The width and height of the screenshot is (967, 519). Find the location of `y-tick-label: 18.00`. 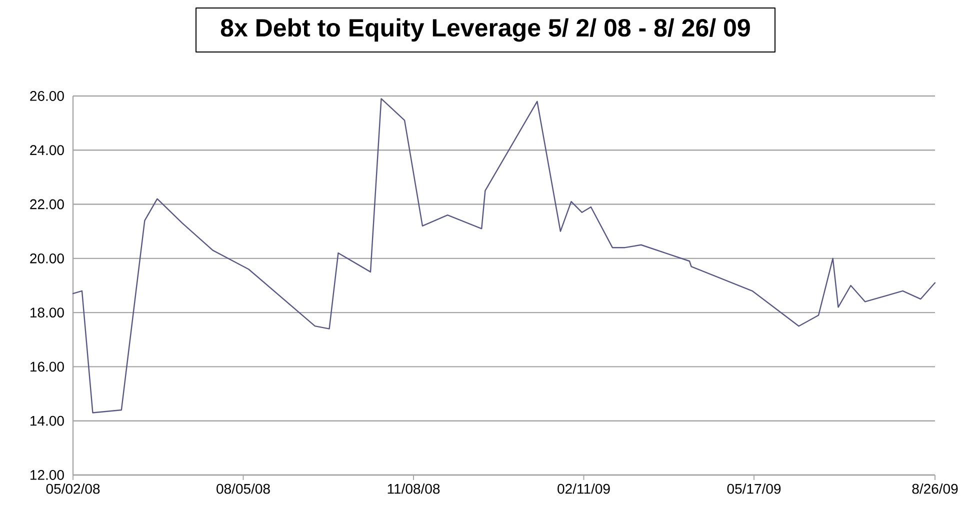

y-tick-label: 18.00 is located at coordinates (47, 313).